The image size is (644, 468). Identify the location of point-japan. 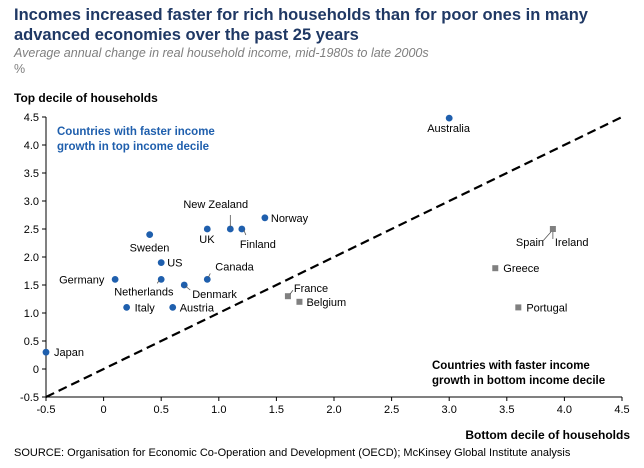
(46, 352).